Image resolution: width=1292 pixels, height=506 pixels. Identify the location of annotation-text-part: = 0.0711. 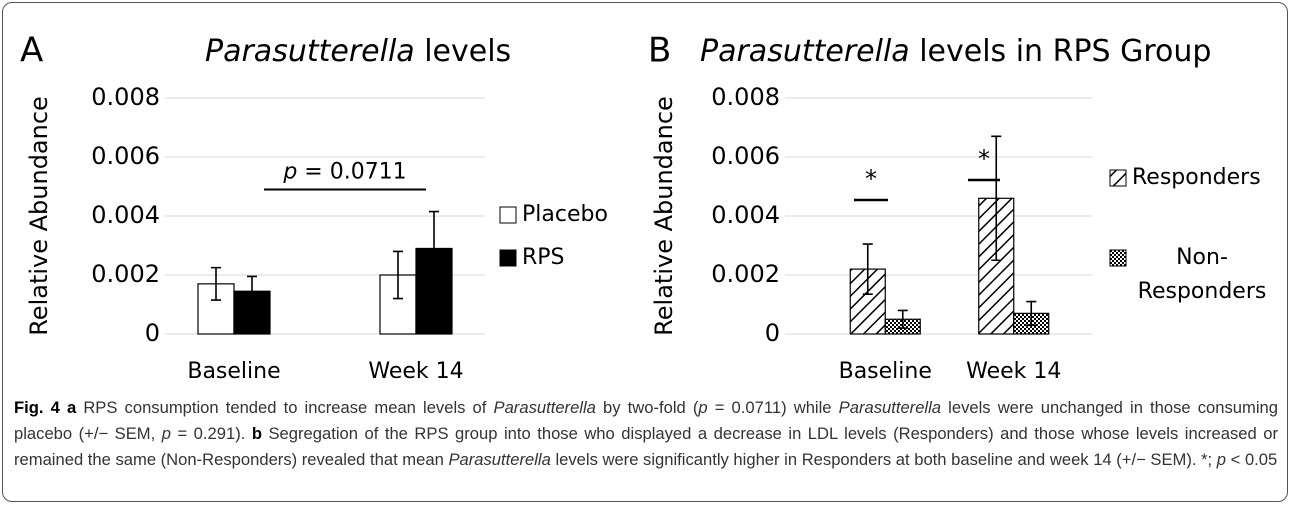
(351, 171).